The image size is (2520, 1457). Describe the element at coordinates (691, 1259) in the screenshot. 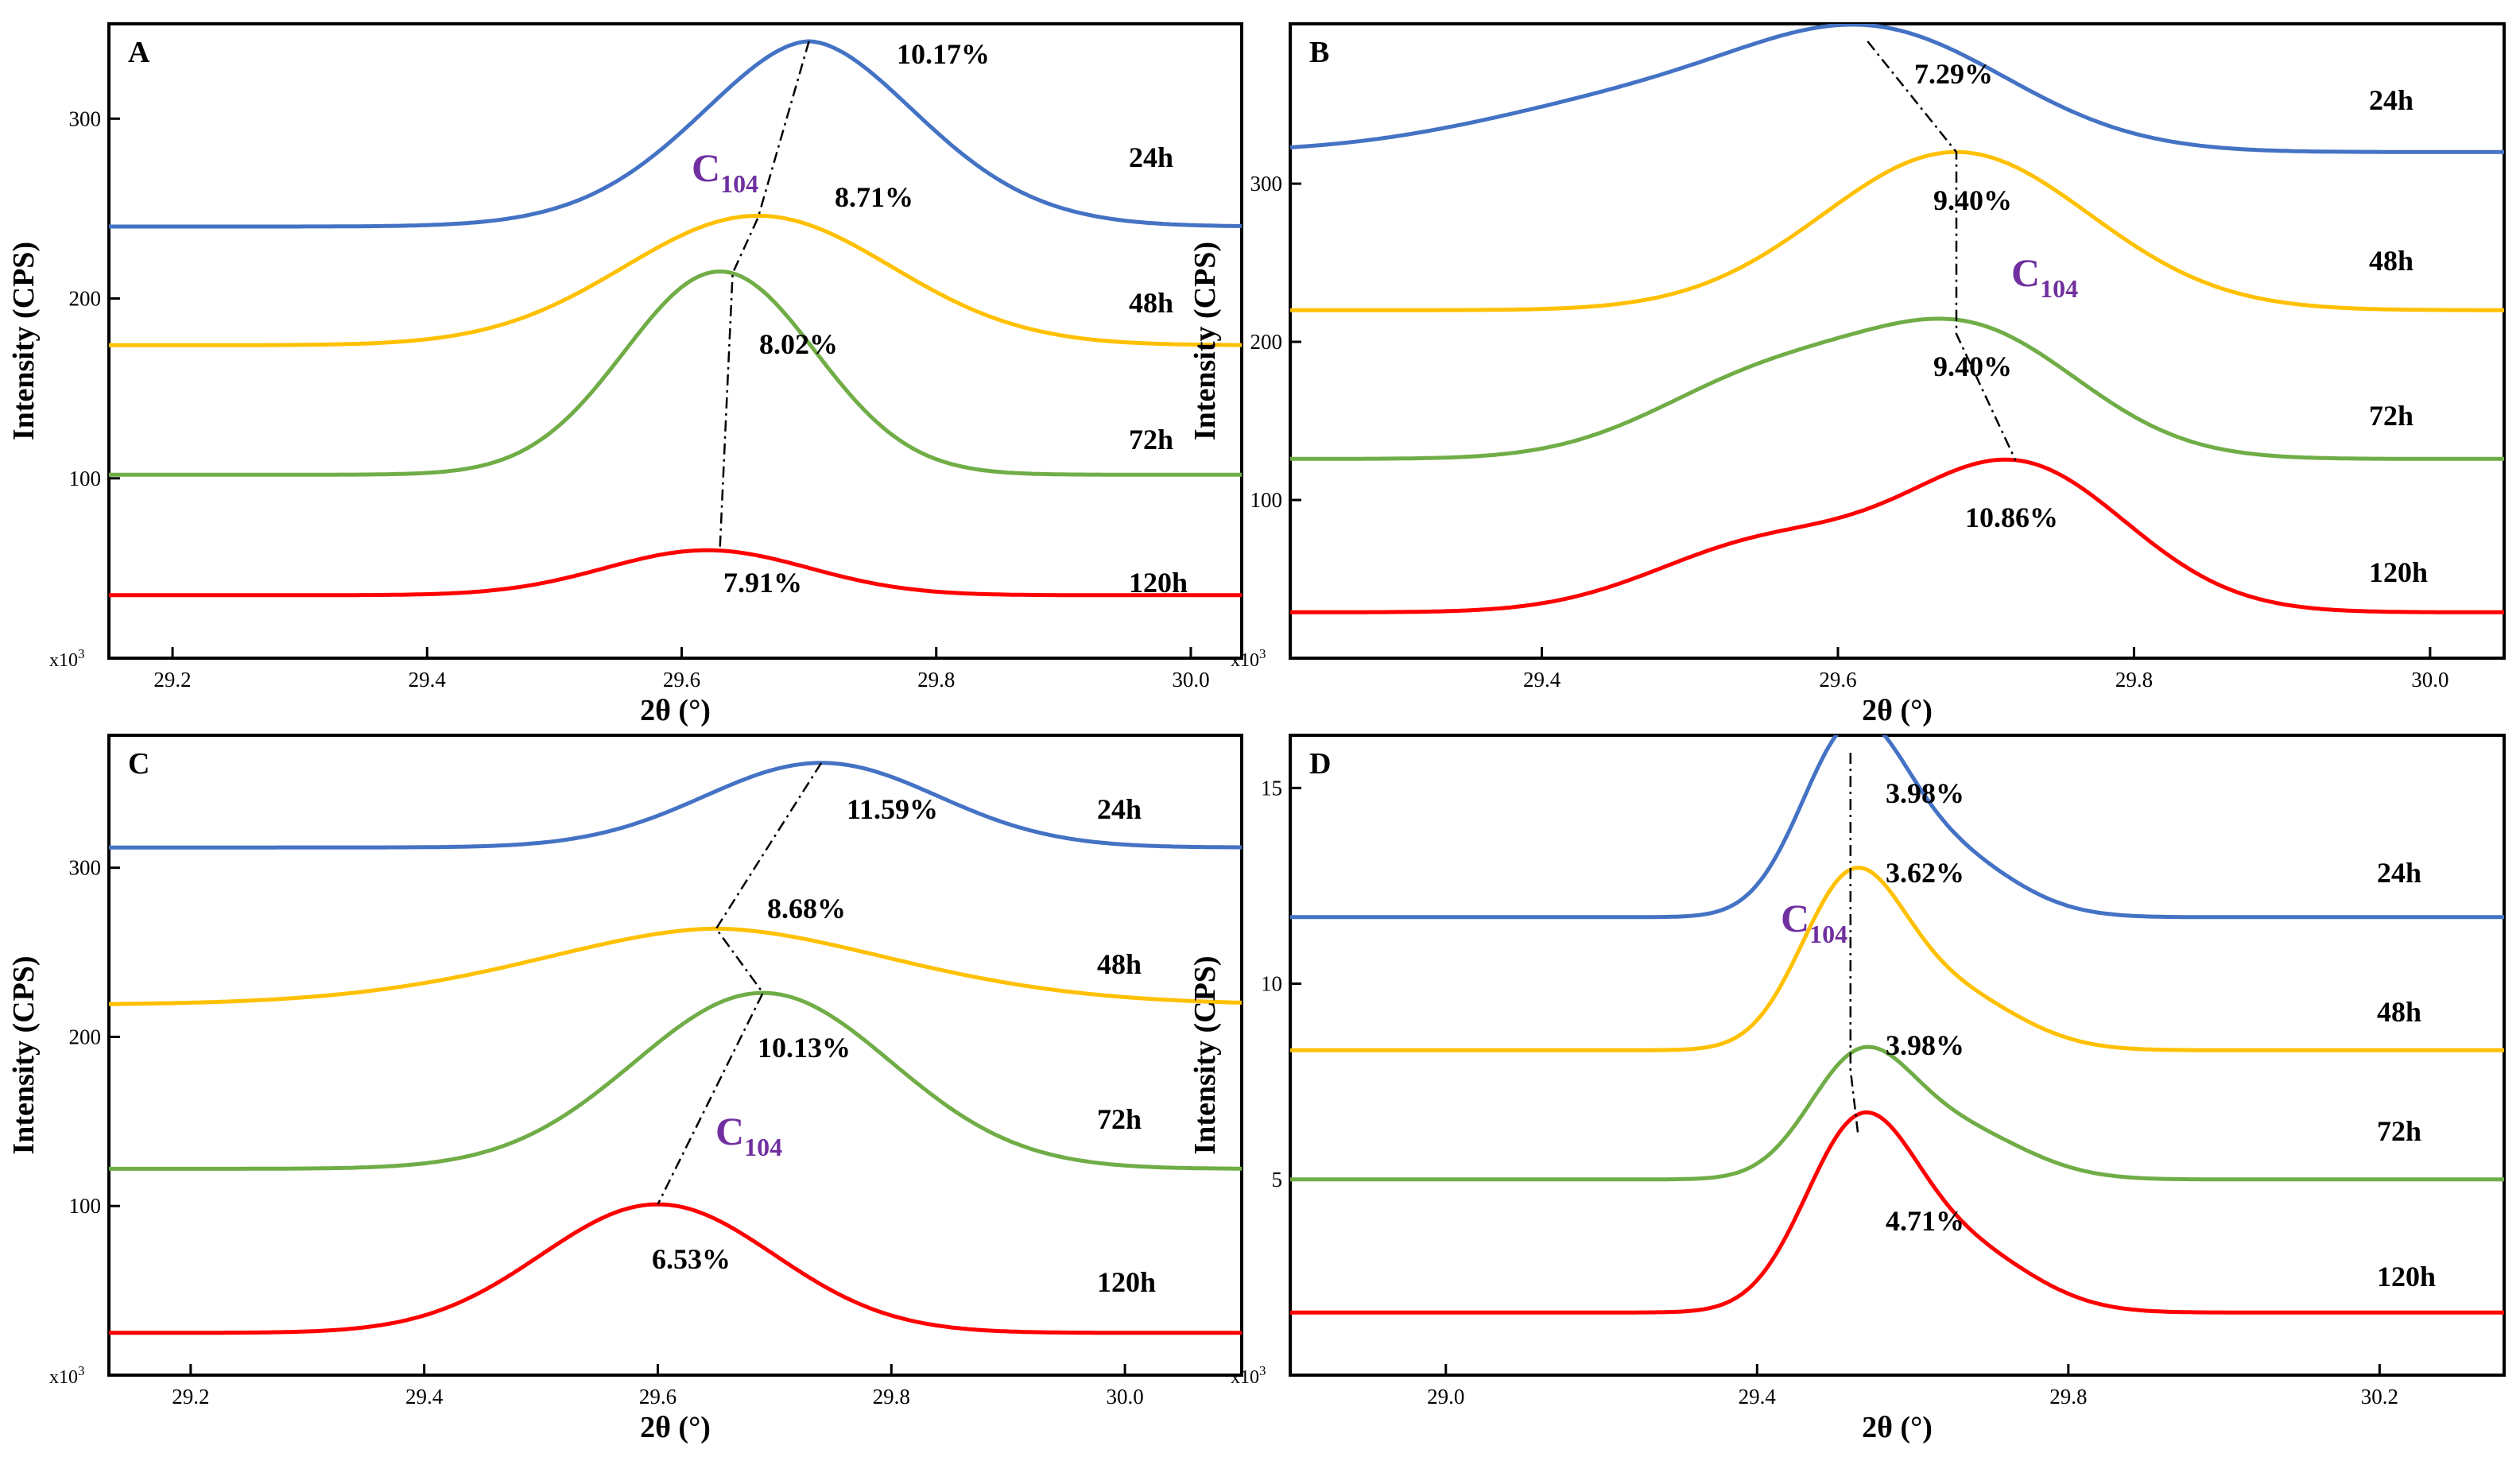

I see `percent-label: 6.53%` at that location.